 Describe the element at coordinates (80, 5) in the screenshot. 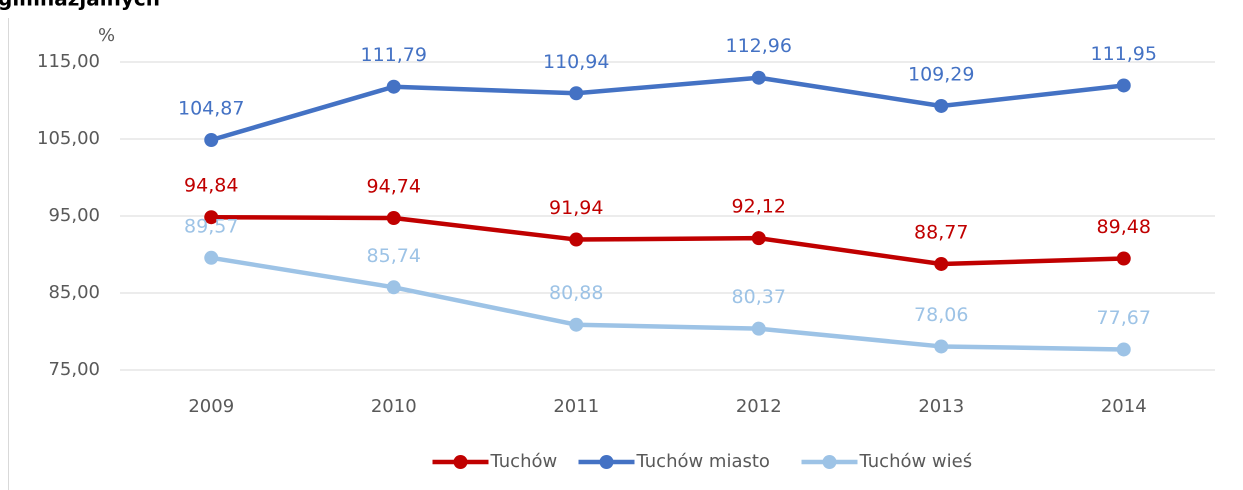

I see `chart-title: gimnazjalnych` at that location.